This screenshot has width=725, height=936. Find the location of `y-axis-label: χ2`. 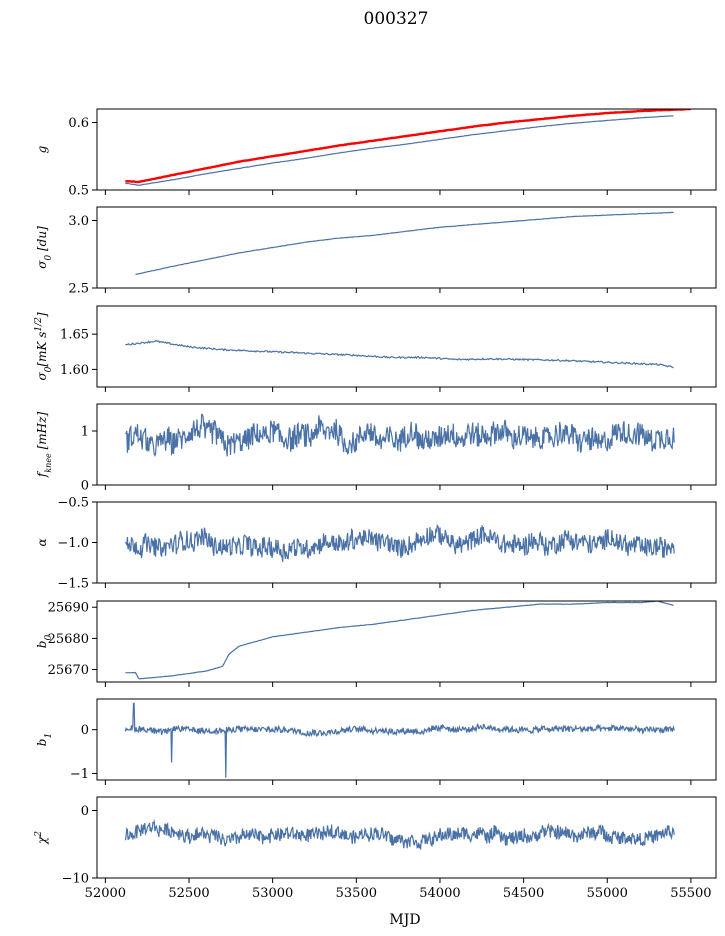

y-axis-label: χ2 is located at coordinates (41, 838).